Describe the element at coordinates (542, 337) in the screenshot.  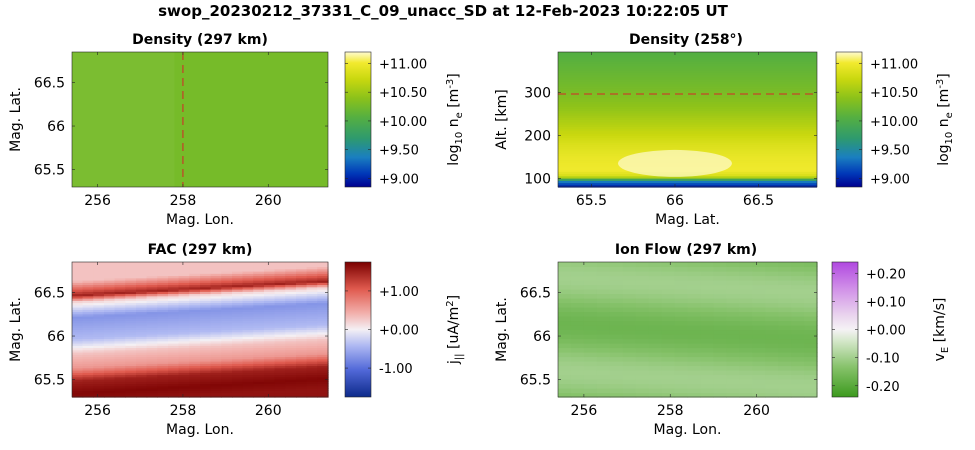
I see `ion_flow_map-ytick-label: 66` at that location.